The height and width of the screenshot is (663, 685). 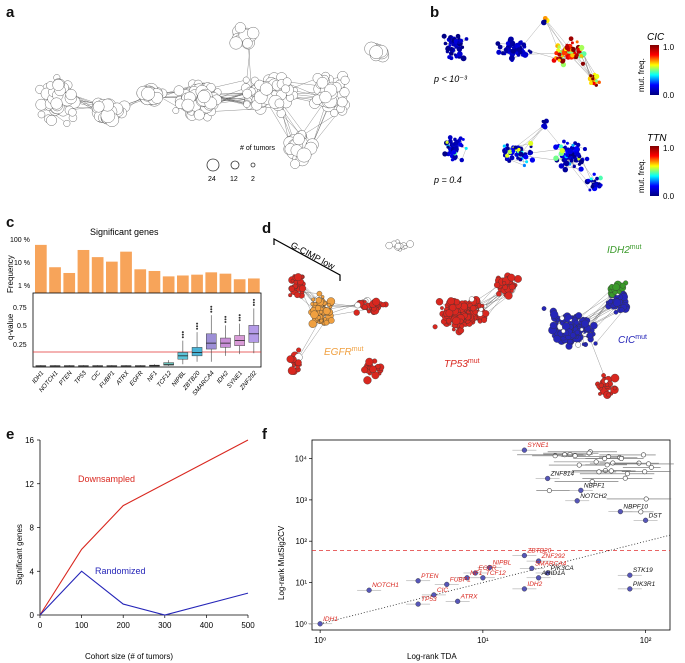 What do you see at coordinates (548, 478) in the screenshot?
I see `point-ZNF814` at bounding box center [548, 478].